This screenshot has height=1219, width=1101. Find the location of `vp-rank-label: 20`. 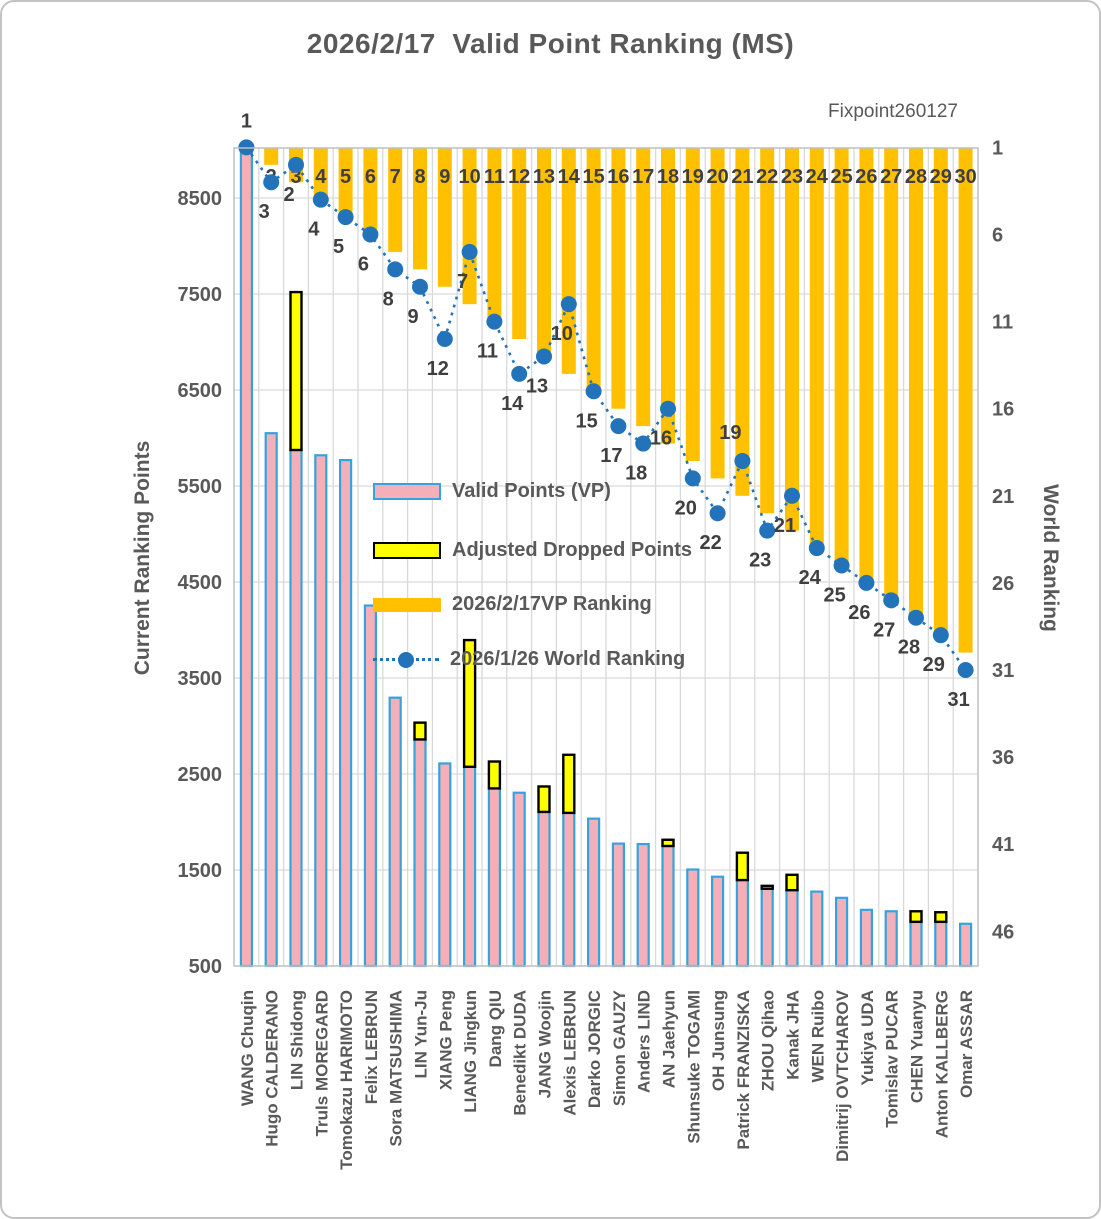

vp-rank-label: 20 is located at coordinates (717, 177).